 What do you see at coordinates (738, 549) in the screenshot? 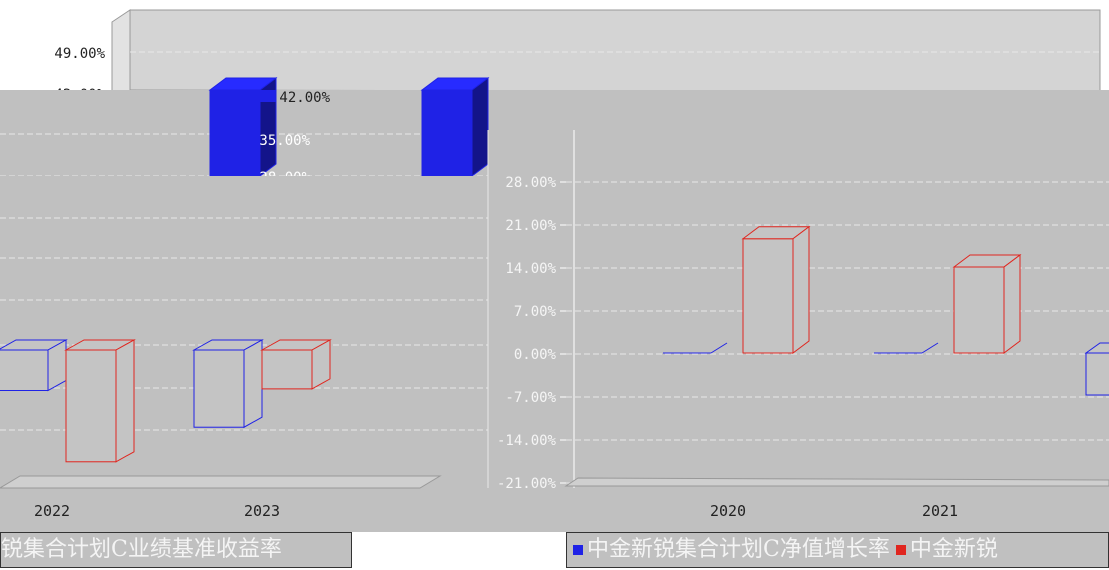
I see `legend-item-net-value: 中金新锐集合计划C净值增长率` at bounding box center [738, 549].